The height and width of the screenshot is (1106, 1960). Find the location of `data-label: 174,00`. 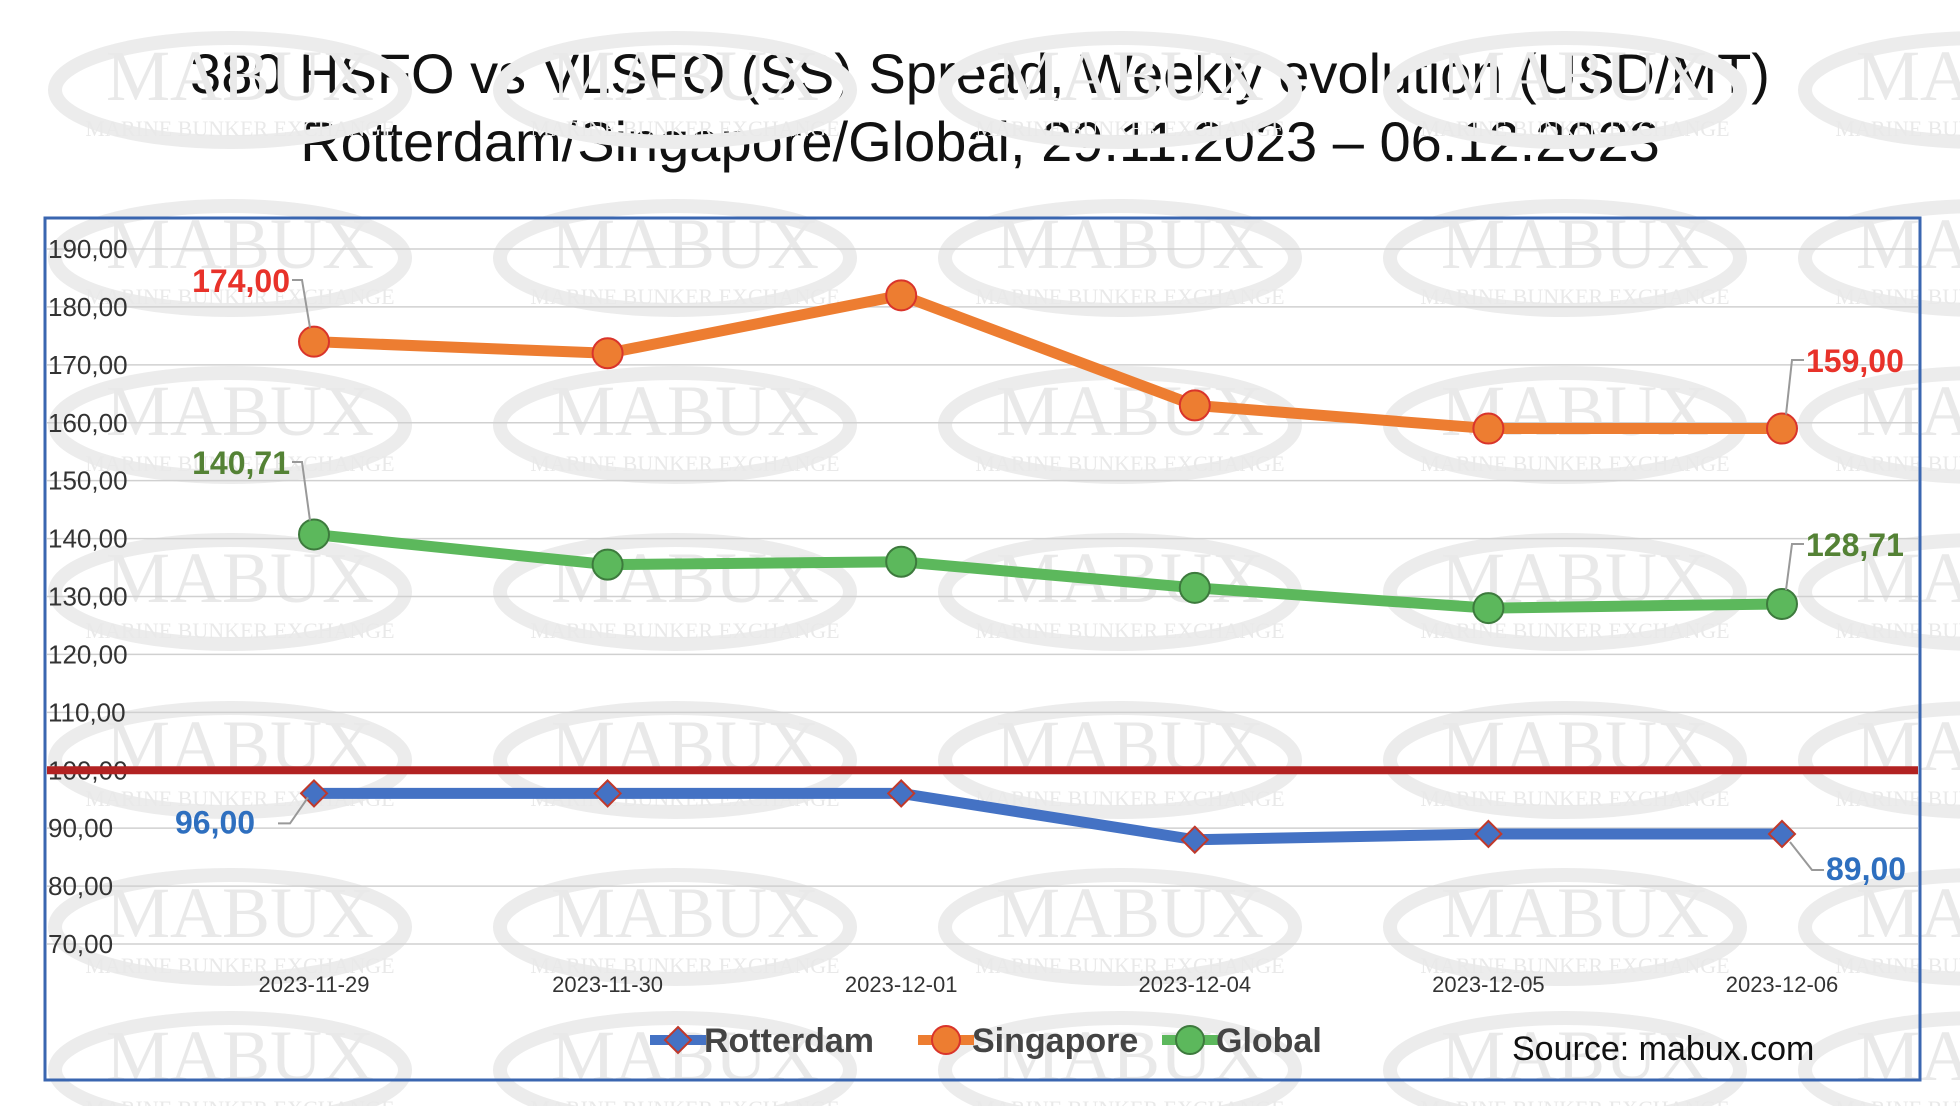

data-label: 174,00 is located at coordinates (241, 281).